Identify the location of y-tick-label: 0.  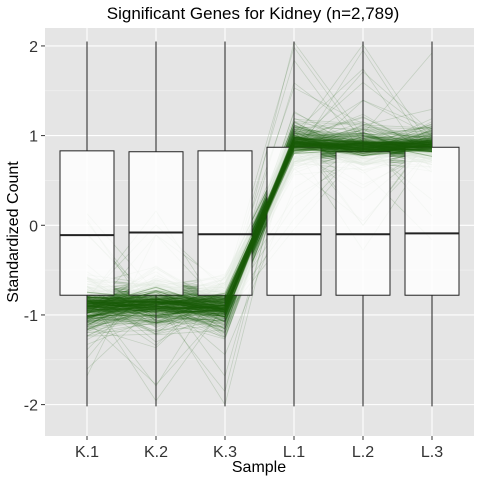
(33, 226).